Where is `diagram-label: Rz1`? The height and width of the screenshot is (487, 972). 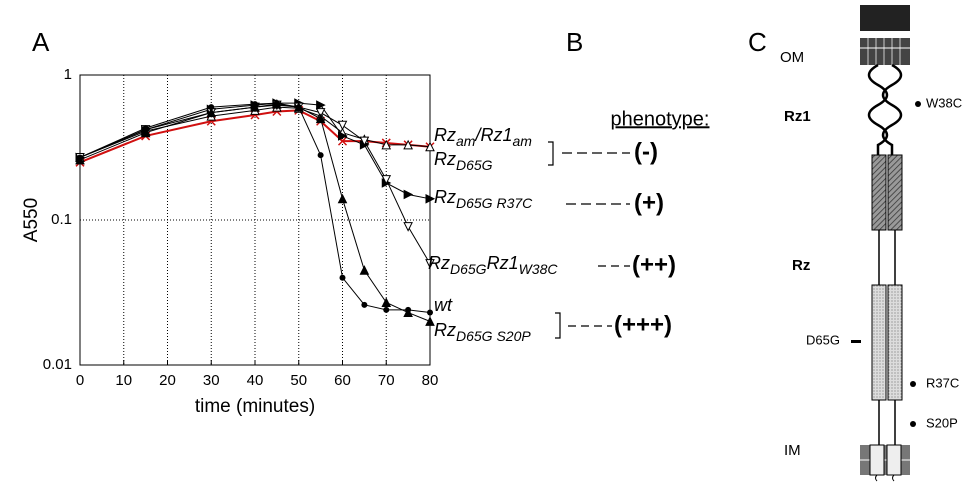
diagram-label: Rz1 is located at coordinates (797, 116).